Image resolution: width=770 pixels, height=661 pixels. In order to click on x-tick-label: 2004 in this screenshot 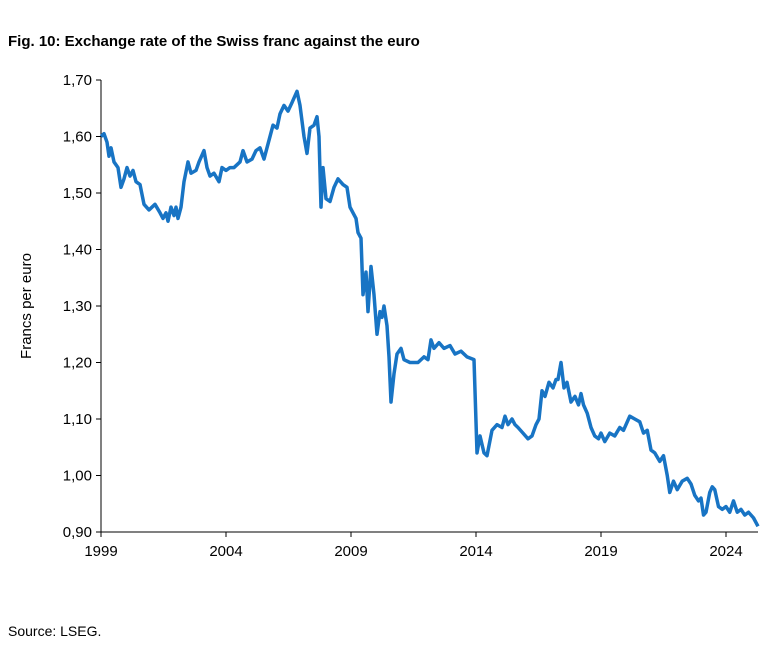, I will do `click(225, 551)`.